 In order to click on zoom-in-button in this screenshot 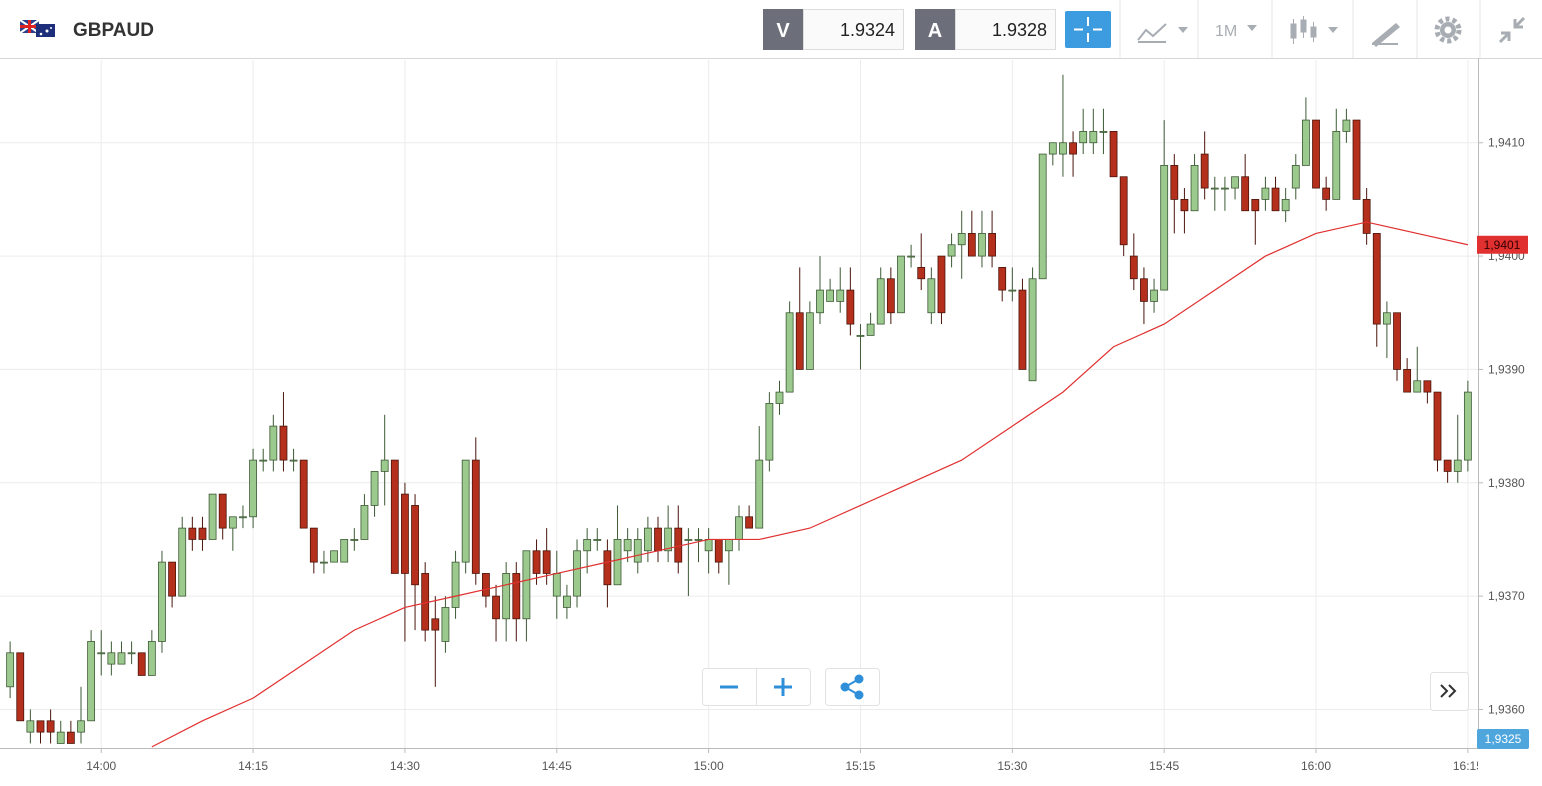, I will do `click(783, 687)`.